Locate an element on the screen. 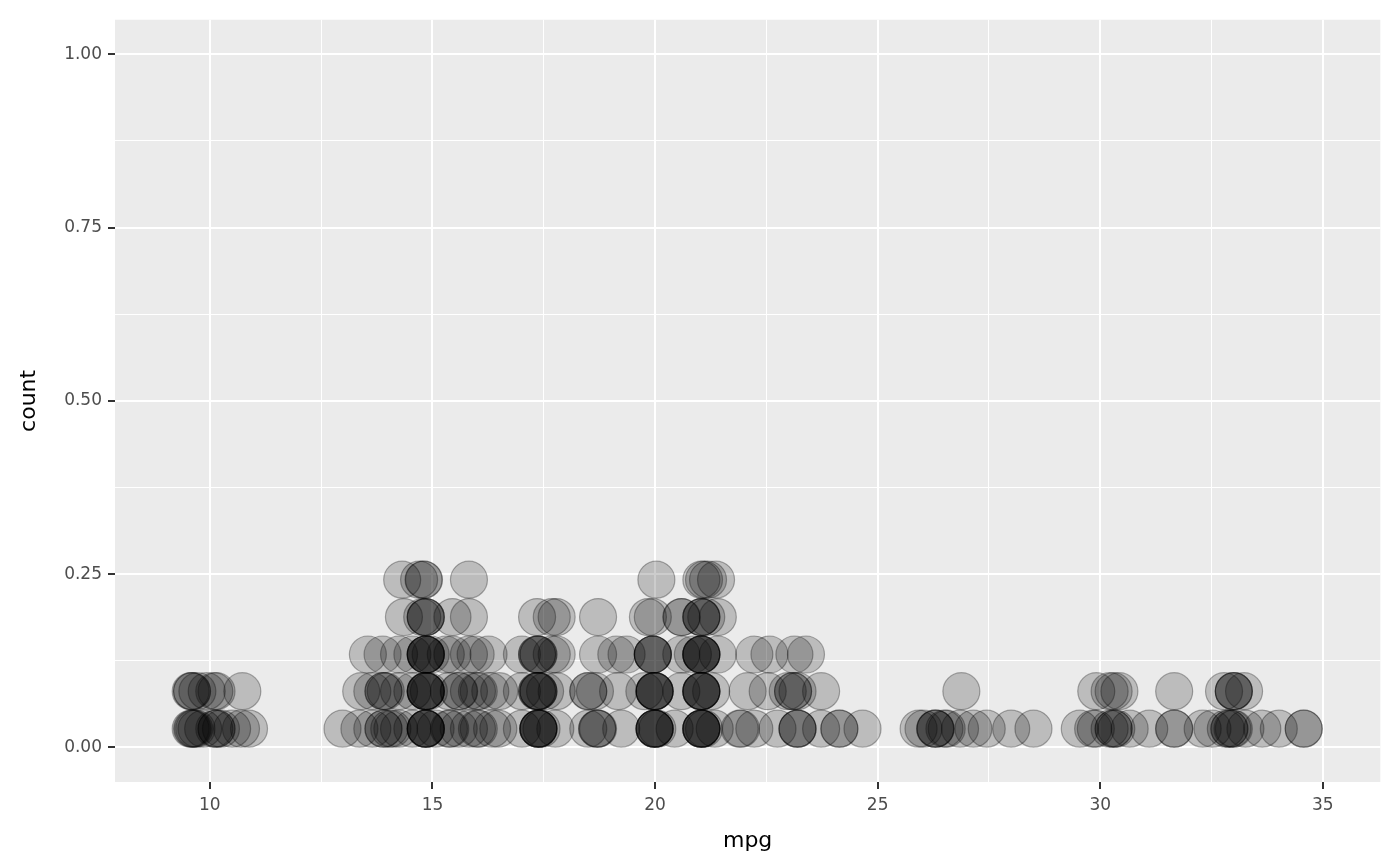  y-tick-label: 0.25 is located at coordinates (83, 572).